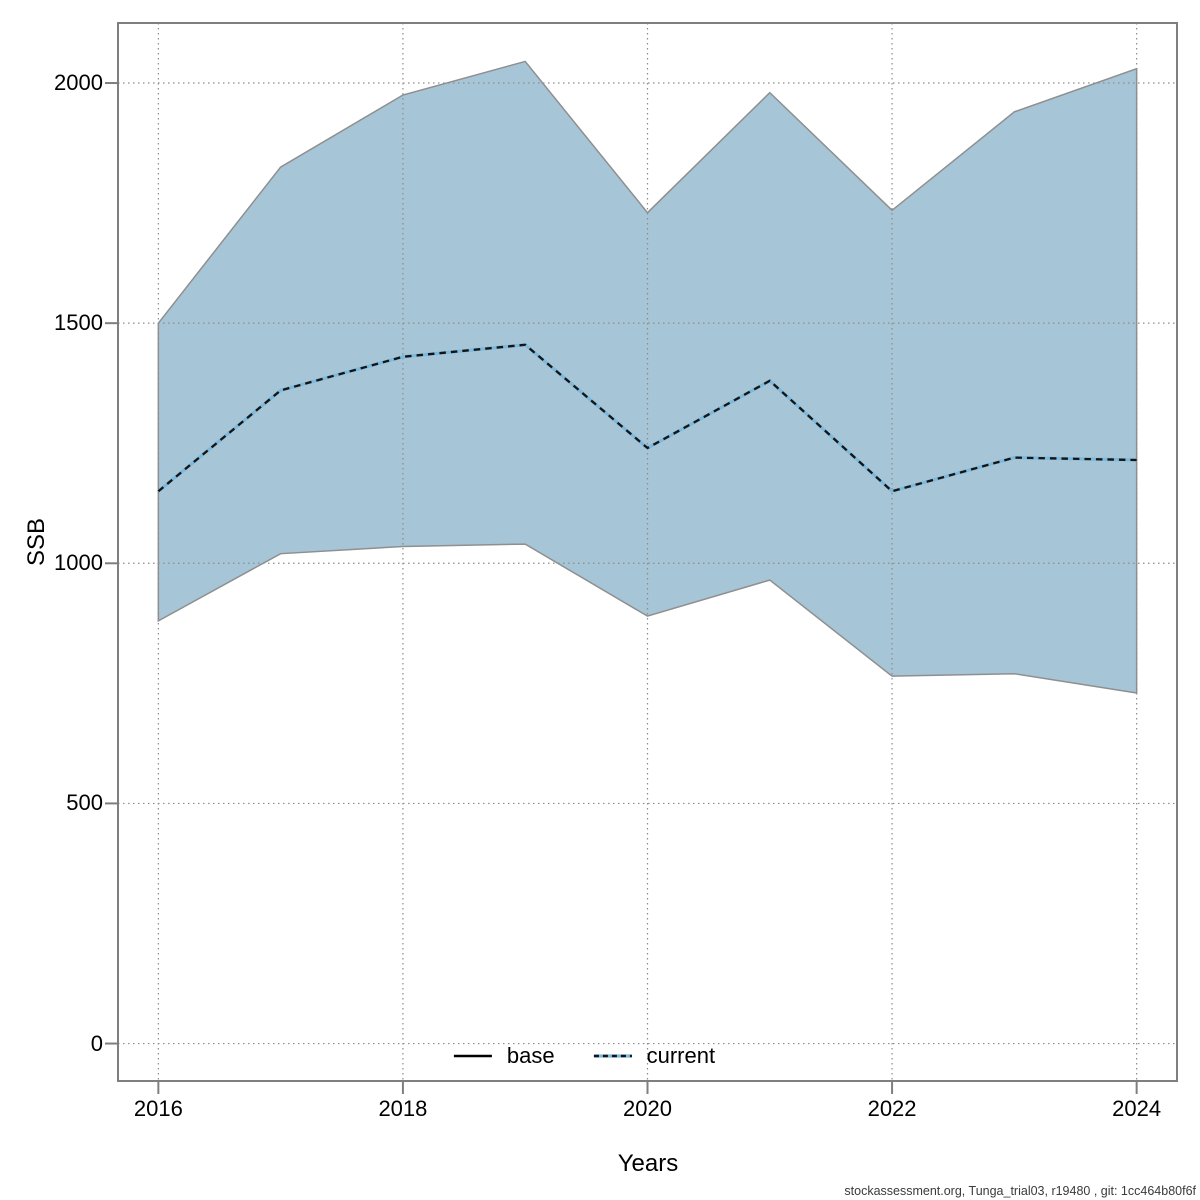 The height and width of the screenshot is (1200, 1200). What do you see at coordinates (647, 418) in the screenshot?
I see `current-median-line` at bounding box center [647, 418].